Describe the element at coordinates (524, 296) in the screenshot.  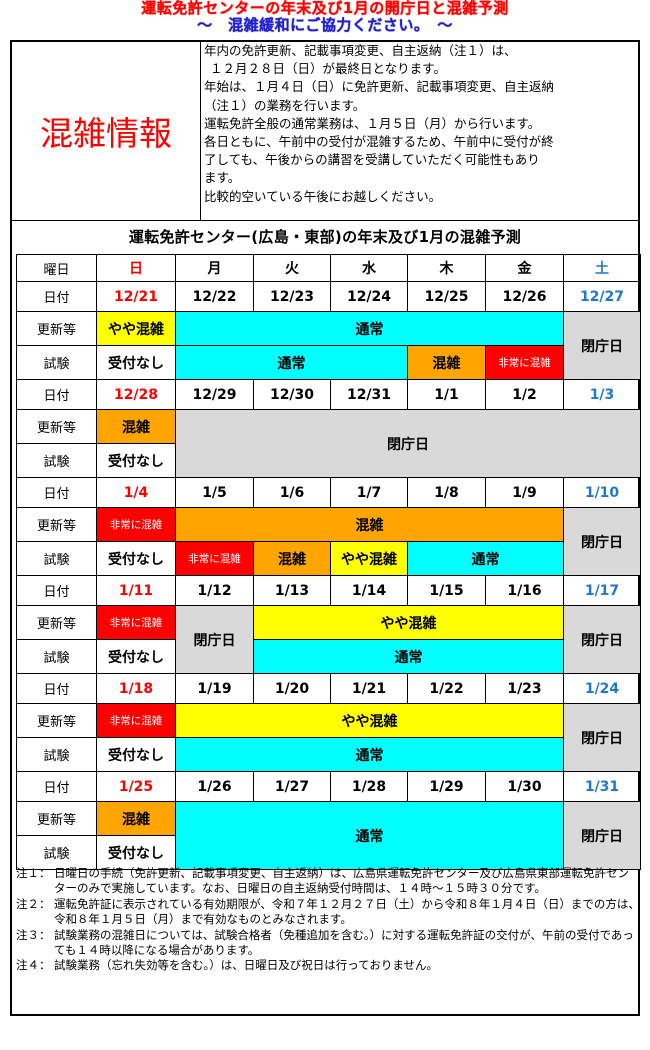
I see `date-cell: 12/26` at that location.